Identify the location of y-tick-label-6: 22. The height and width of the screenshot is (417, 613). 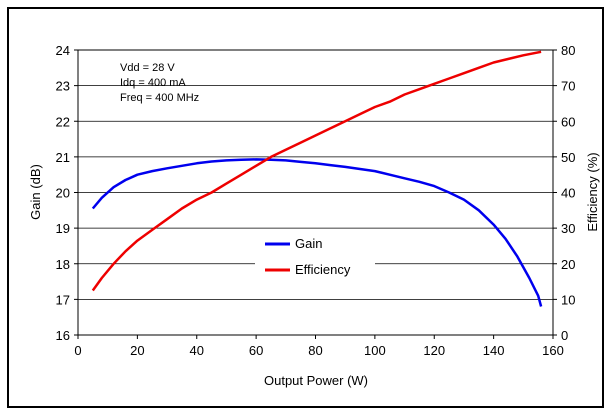
(63, 121).